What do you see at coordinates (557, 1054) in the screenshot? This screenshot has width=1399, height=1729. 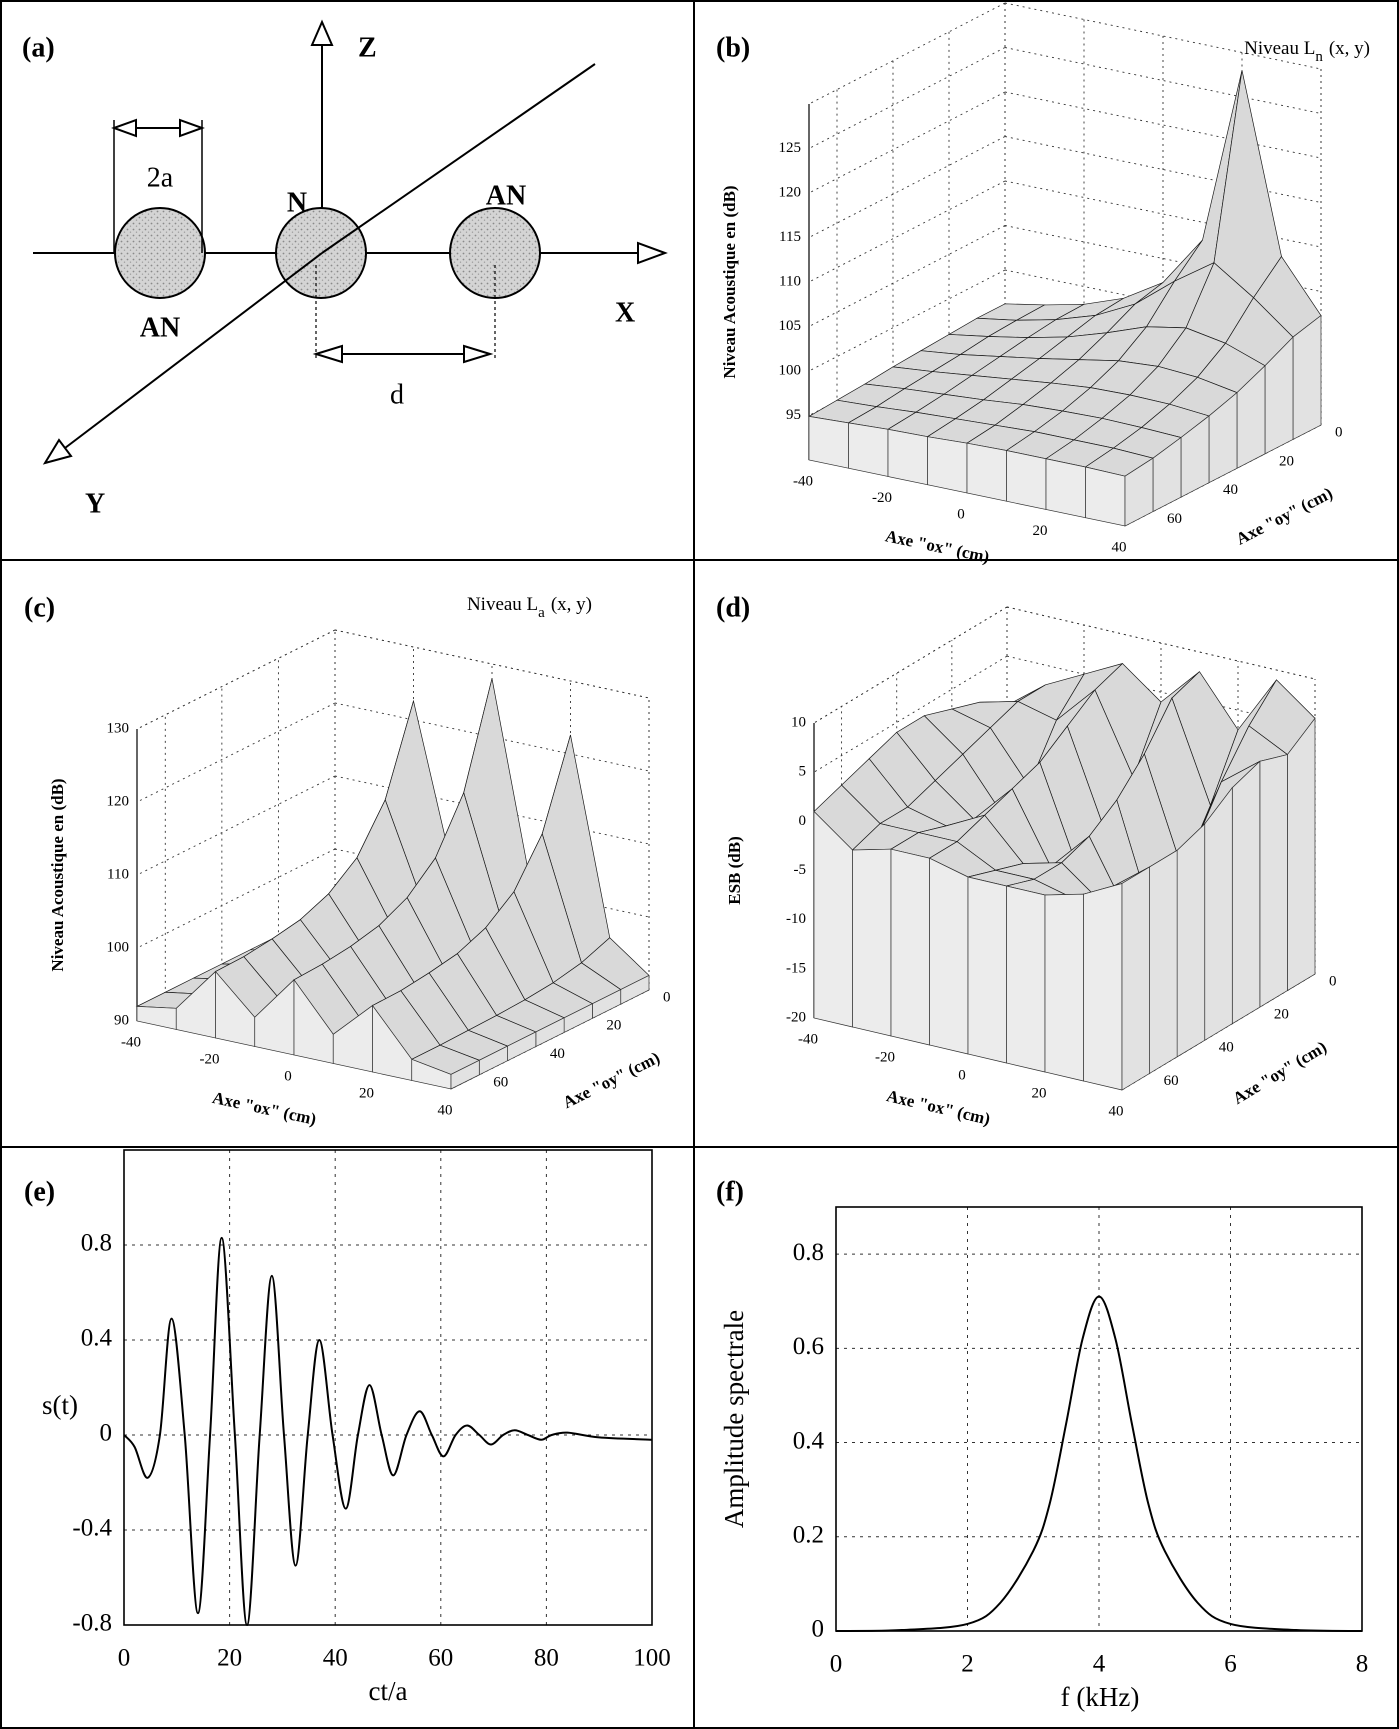 I see `y-tick-label: 40` at bounding box center [557, 1054].